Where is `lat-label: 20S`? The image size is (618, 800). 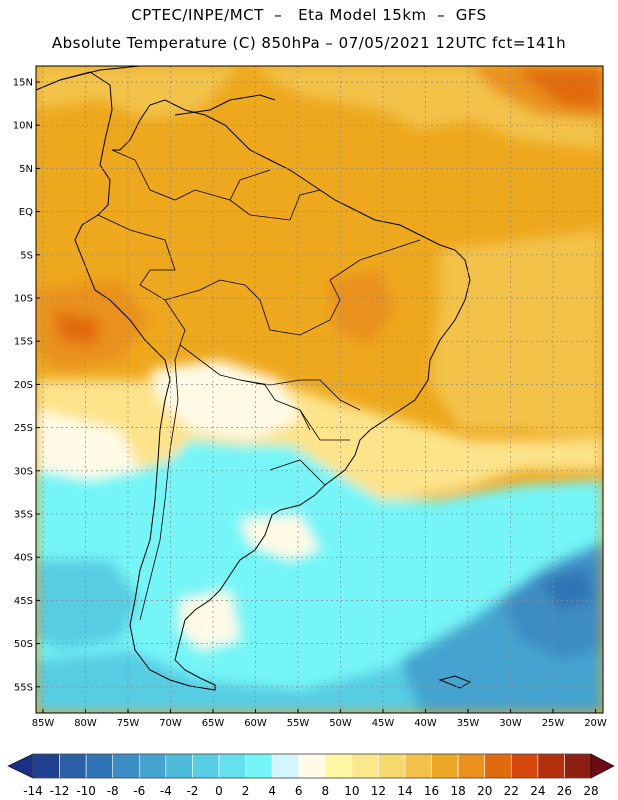 lat-label: 20S is located at coordinates (23, 385).